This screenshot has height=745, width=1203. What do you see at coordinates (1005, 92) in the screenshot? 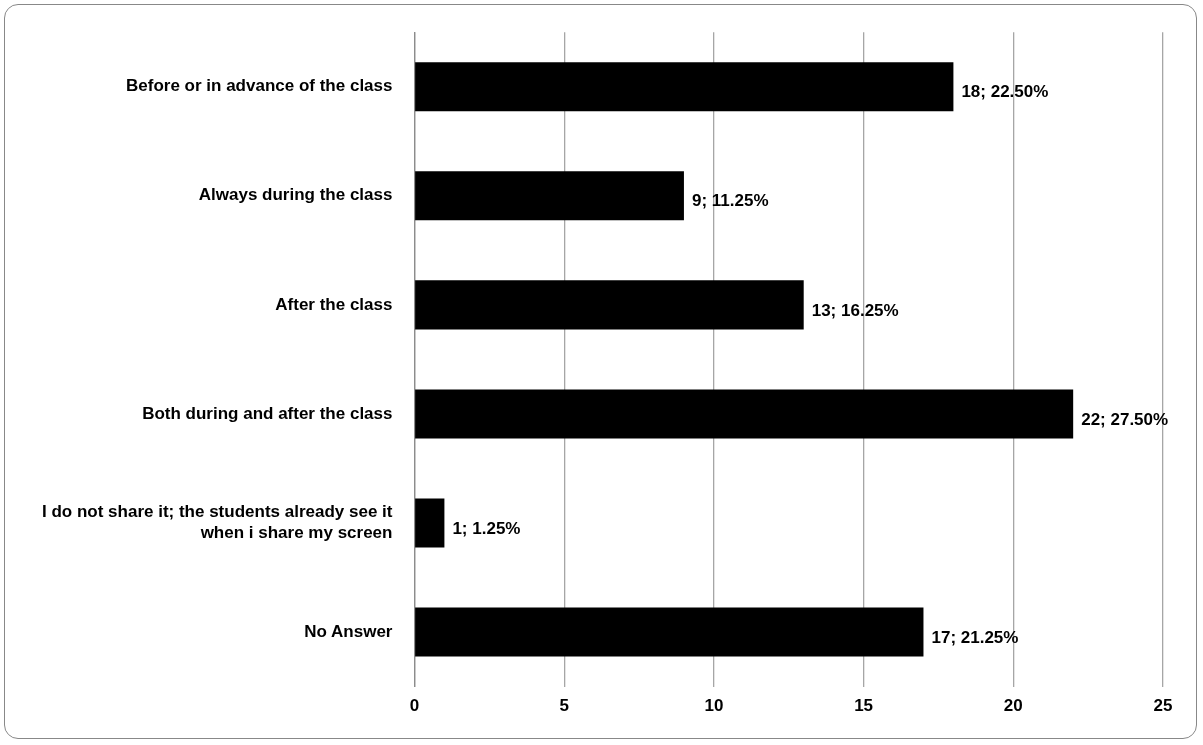
I see `data-label: 18; 22.50%` at bounding box center [1005, 92].